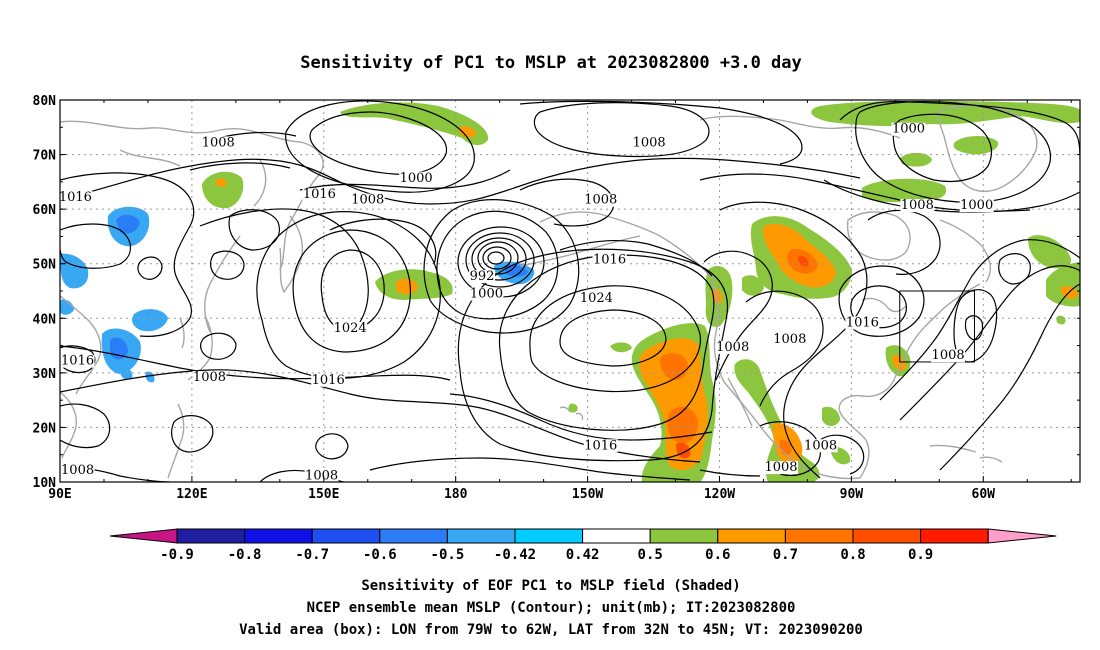 This screenshot has width=1100, height=650. Describe the element at coordinates (323, 494) in the screenshot. I see `x-tick-label: 150E` at that location.